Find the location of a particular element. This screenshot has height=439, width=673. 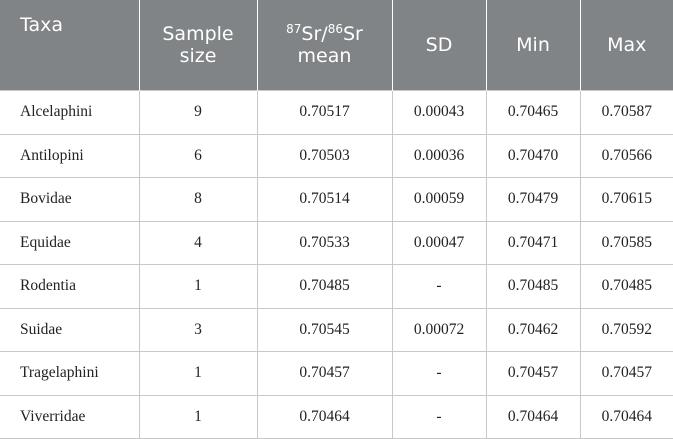

superscript: 87 is located at coordinates (294, 29).